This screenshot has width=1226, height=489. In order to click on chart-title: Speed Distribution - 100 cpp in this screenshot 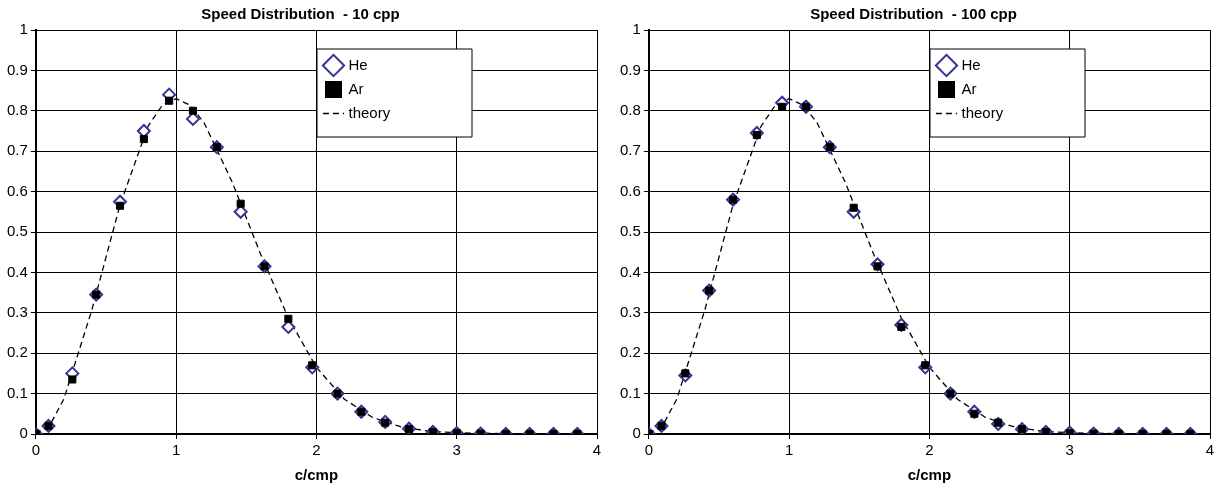, I will do `click(913, 14)`.